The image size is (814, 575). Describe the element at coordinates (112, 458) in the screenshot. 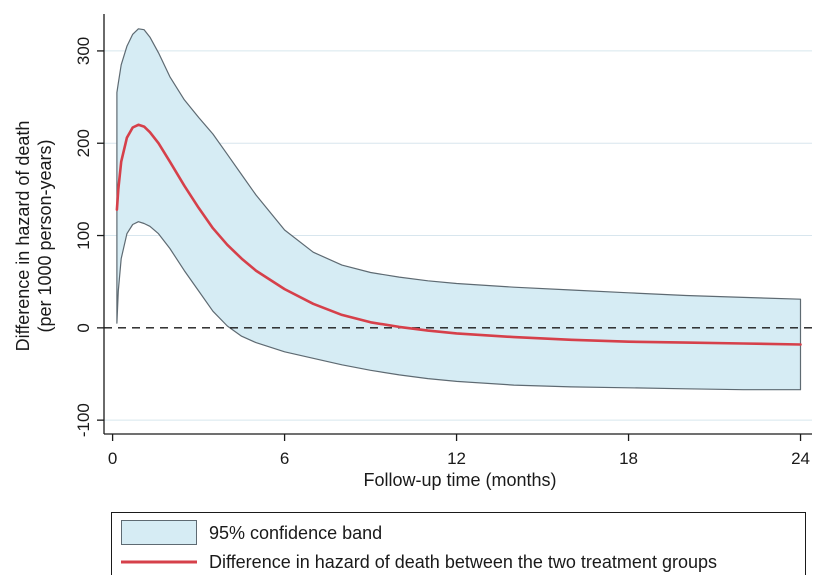

I see `x-tick-label: 0` at that location.